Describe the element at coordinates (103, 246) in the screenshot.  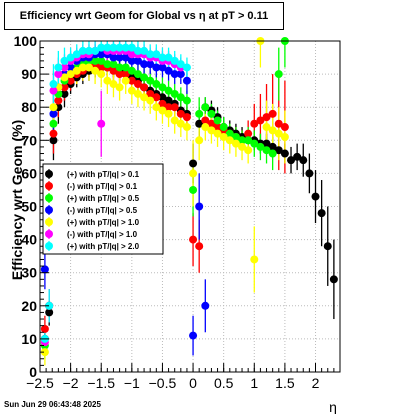
I see `legend-label: (+) with pT/|q| > 2.0` at that location.